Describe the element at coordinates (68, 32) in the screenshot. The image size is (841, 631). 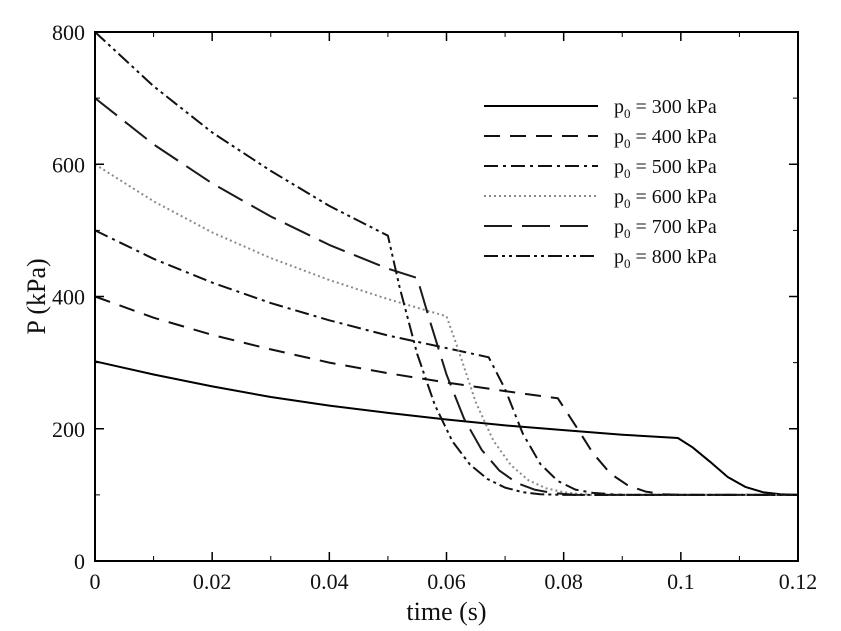
I see `y-tick-label: 800` at that location.